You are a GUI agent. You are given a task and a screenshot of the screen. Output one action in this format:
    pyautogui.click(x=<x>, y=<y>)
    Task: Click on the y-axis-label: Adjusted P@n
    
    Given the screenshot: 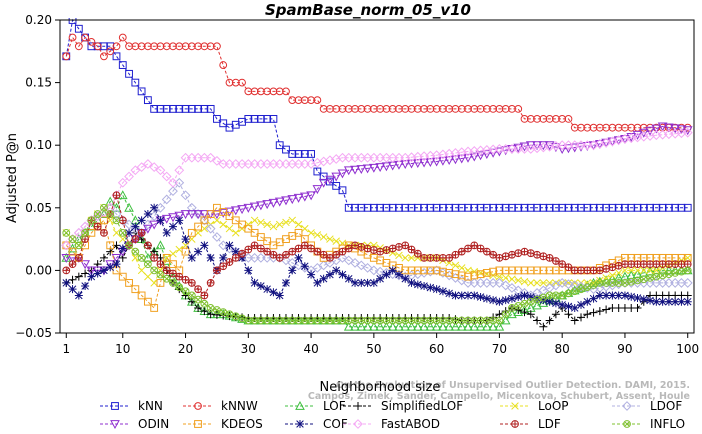 What is the action you would take?
    pyautogui.click(x=12, y=178)
    